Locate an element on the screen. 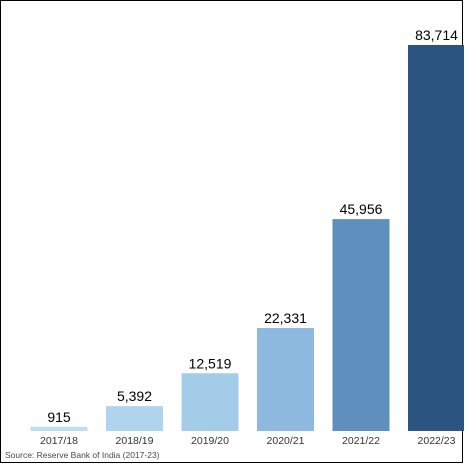 The height and width of the screenshot is (465, 465). x-tick-label: 2019/20 is located at coordinates (210, 441).